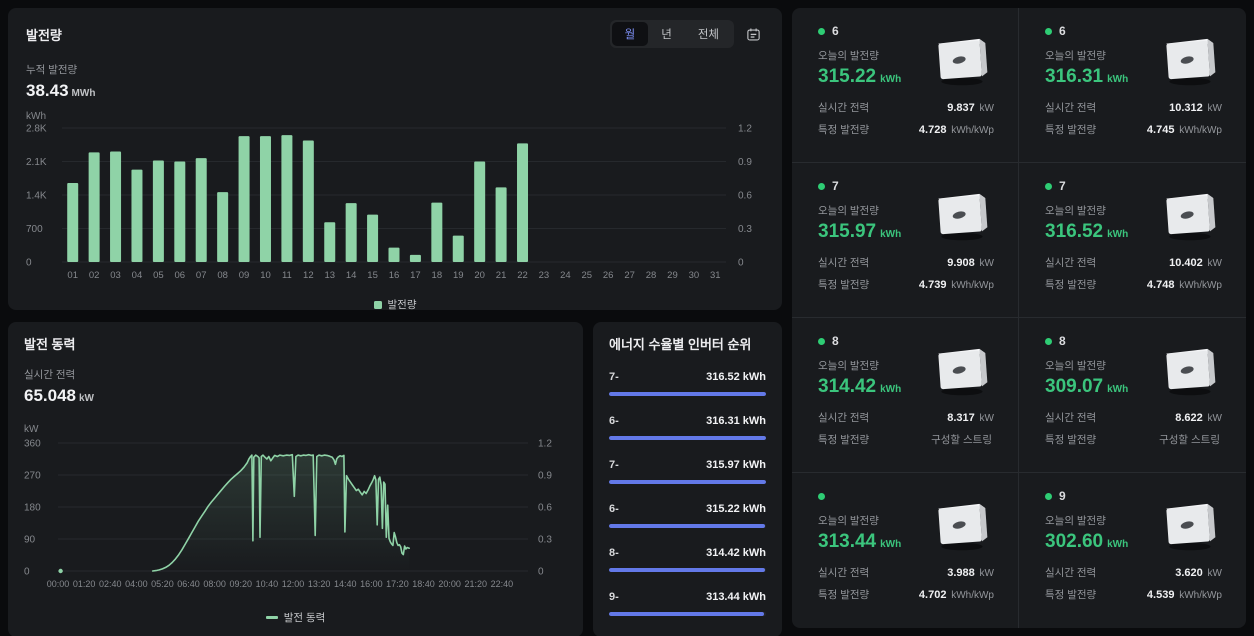 This screenshot has height=636, width=1254. Describe the element at coordinates (708, 35) in the screenshot. I see `tab-total: 전체` at that location.